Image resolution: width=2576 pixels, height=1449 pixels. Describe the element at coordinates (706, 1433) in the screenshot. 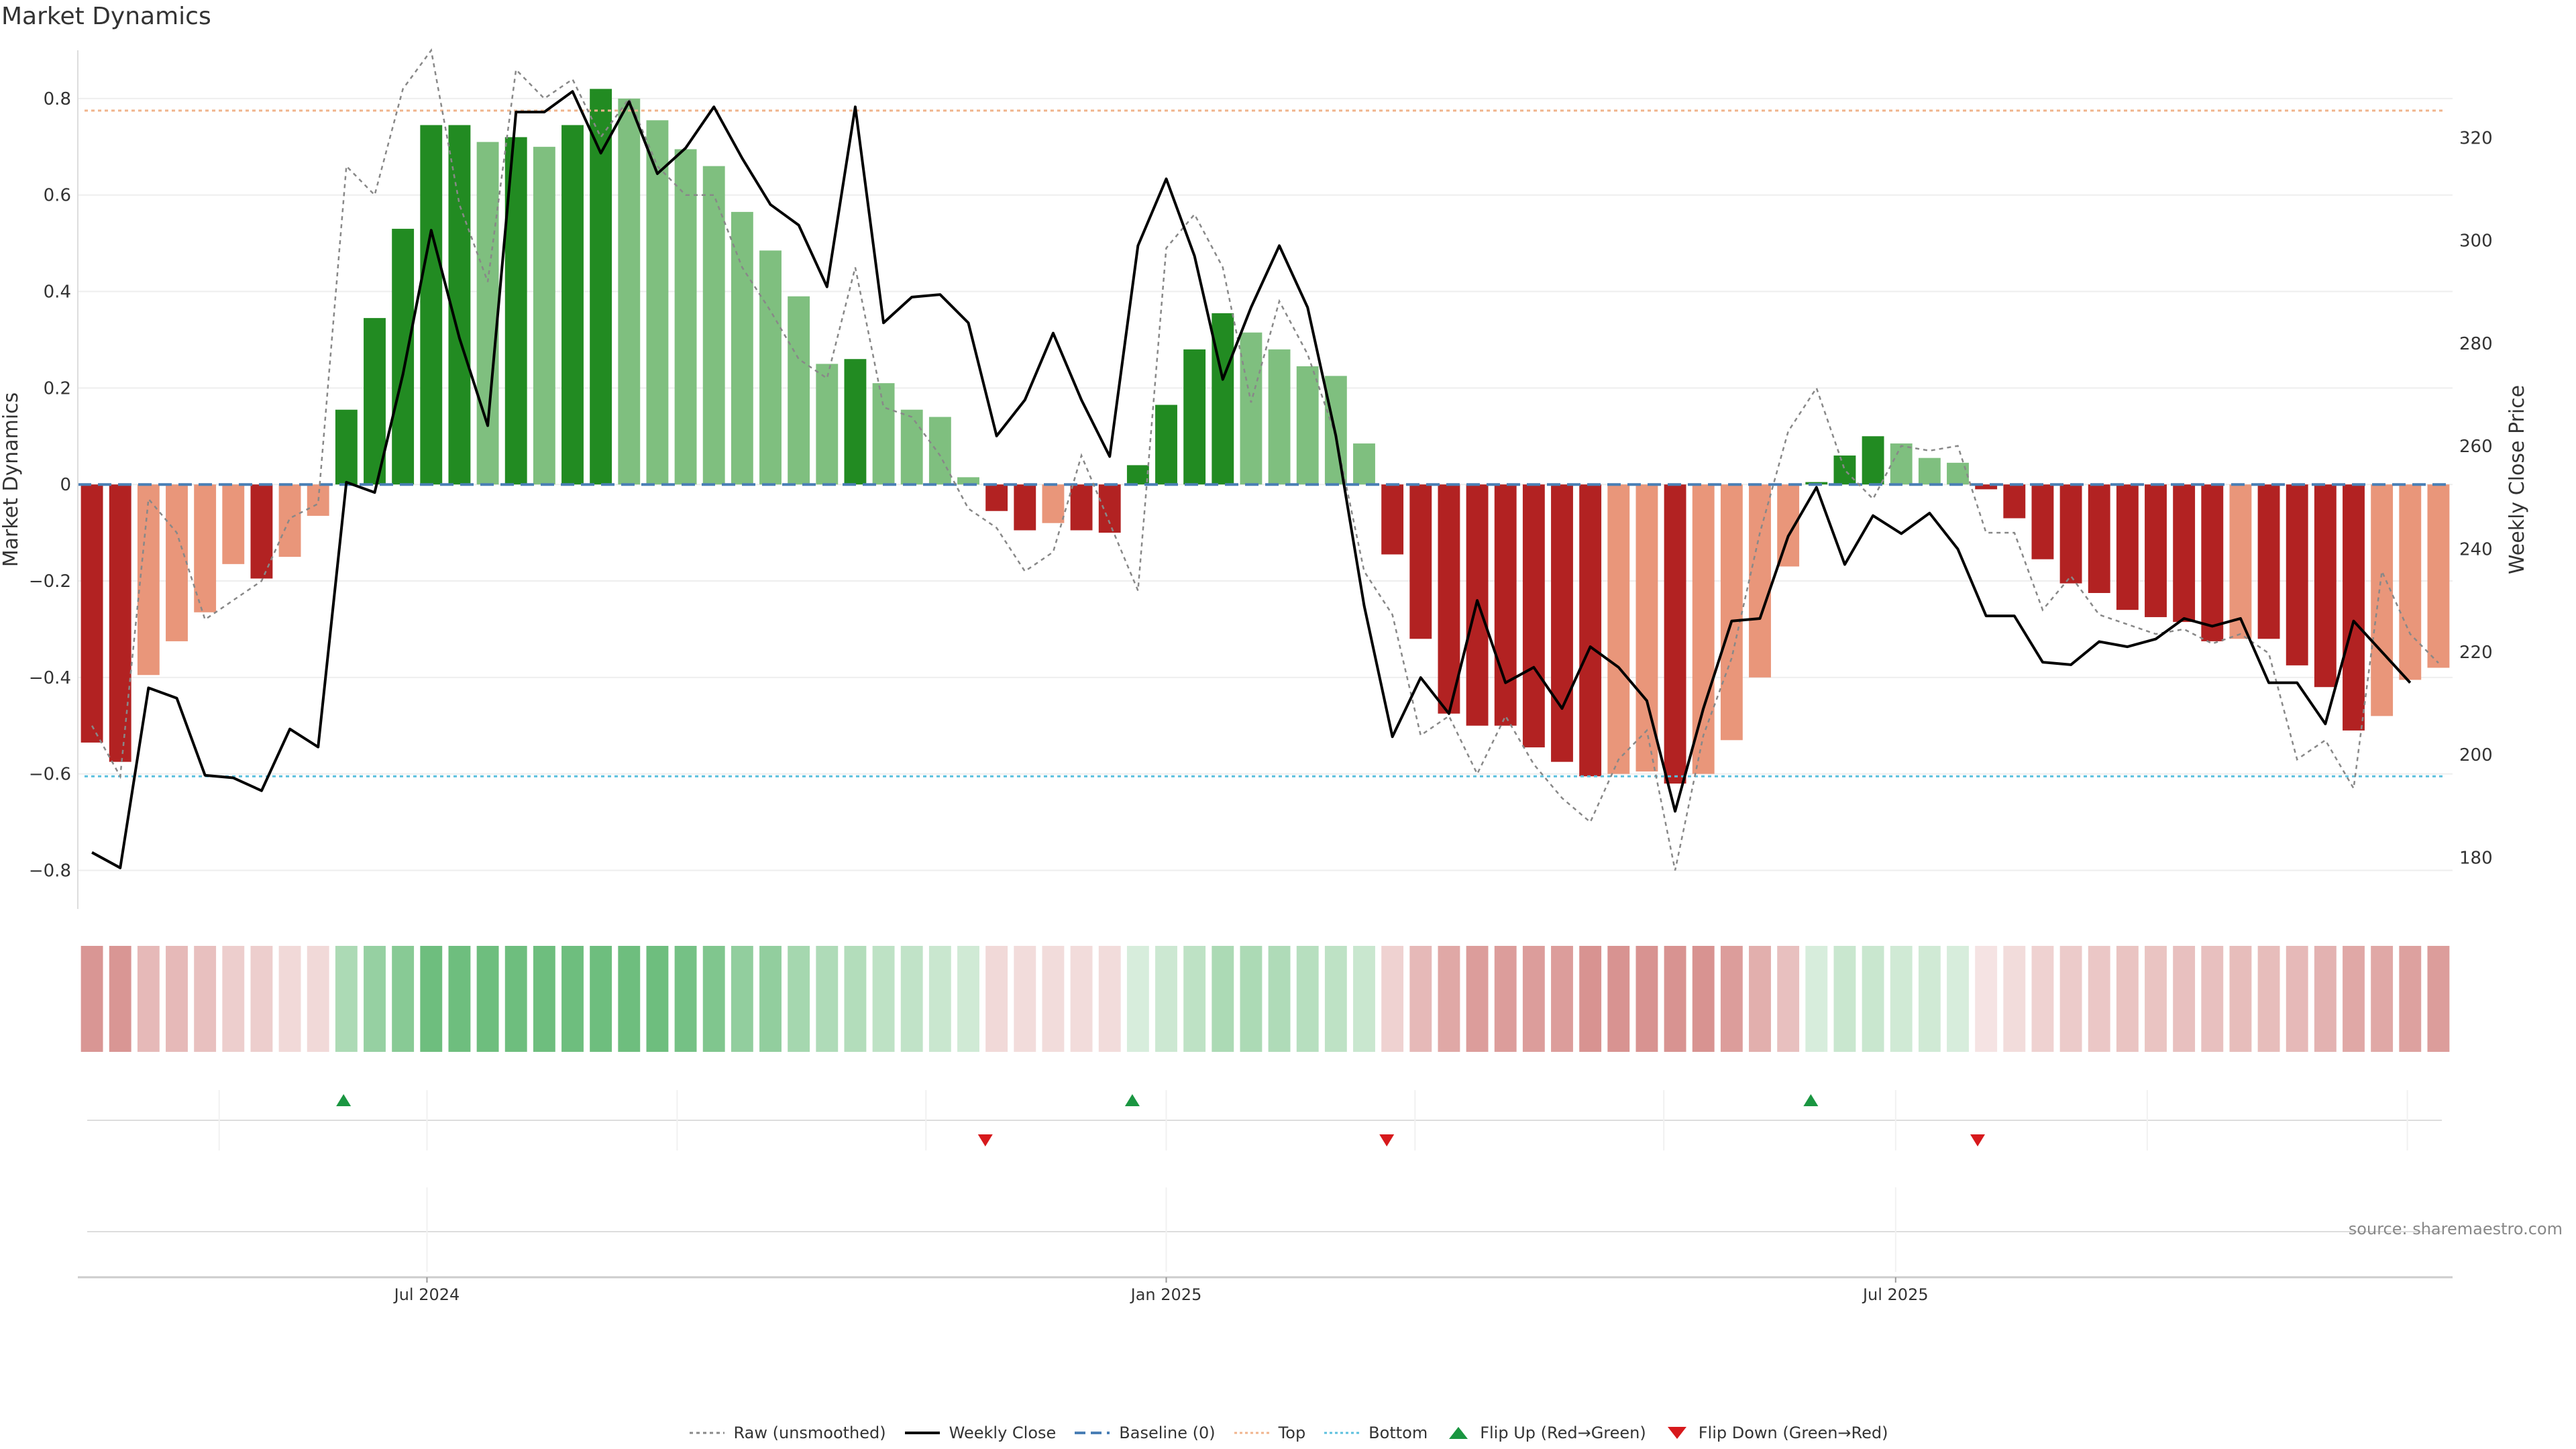

I see `legend-raw-swatch` at that location.